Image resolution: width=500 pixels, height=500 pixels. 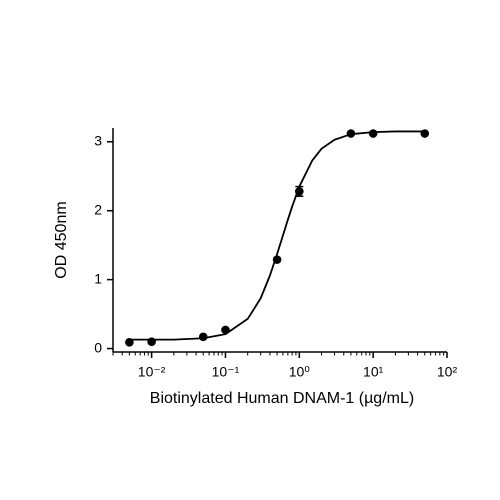 What do you see at coordinates (61, 239) in the screenshot?
I see `y-axis-title: OD 450nm` at bounding box center [61, 239].